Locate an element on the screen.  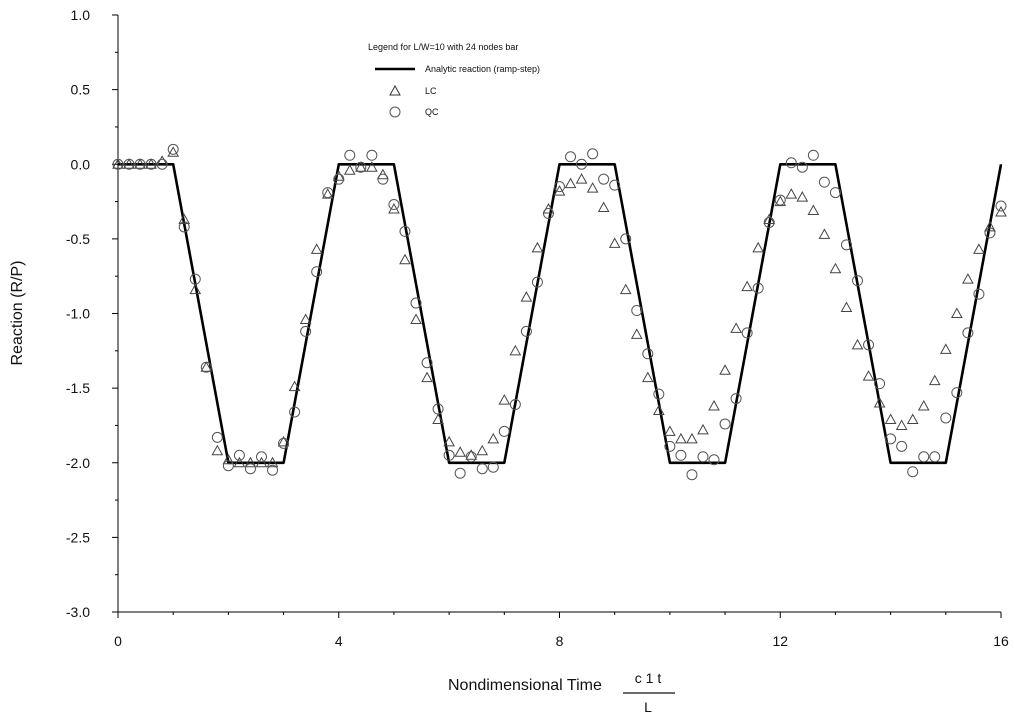
legend-circle-icon is located at coordinates (395, 112).